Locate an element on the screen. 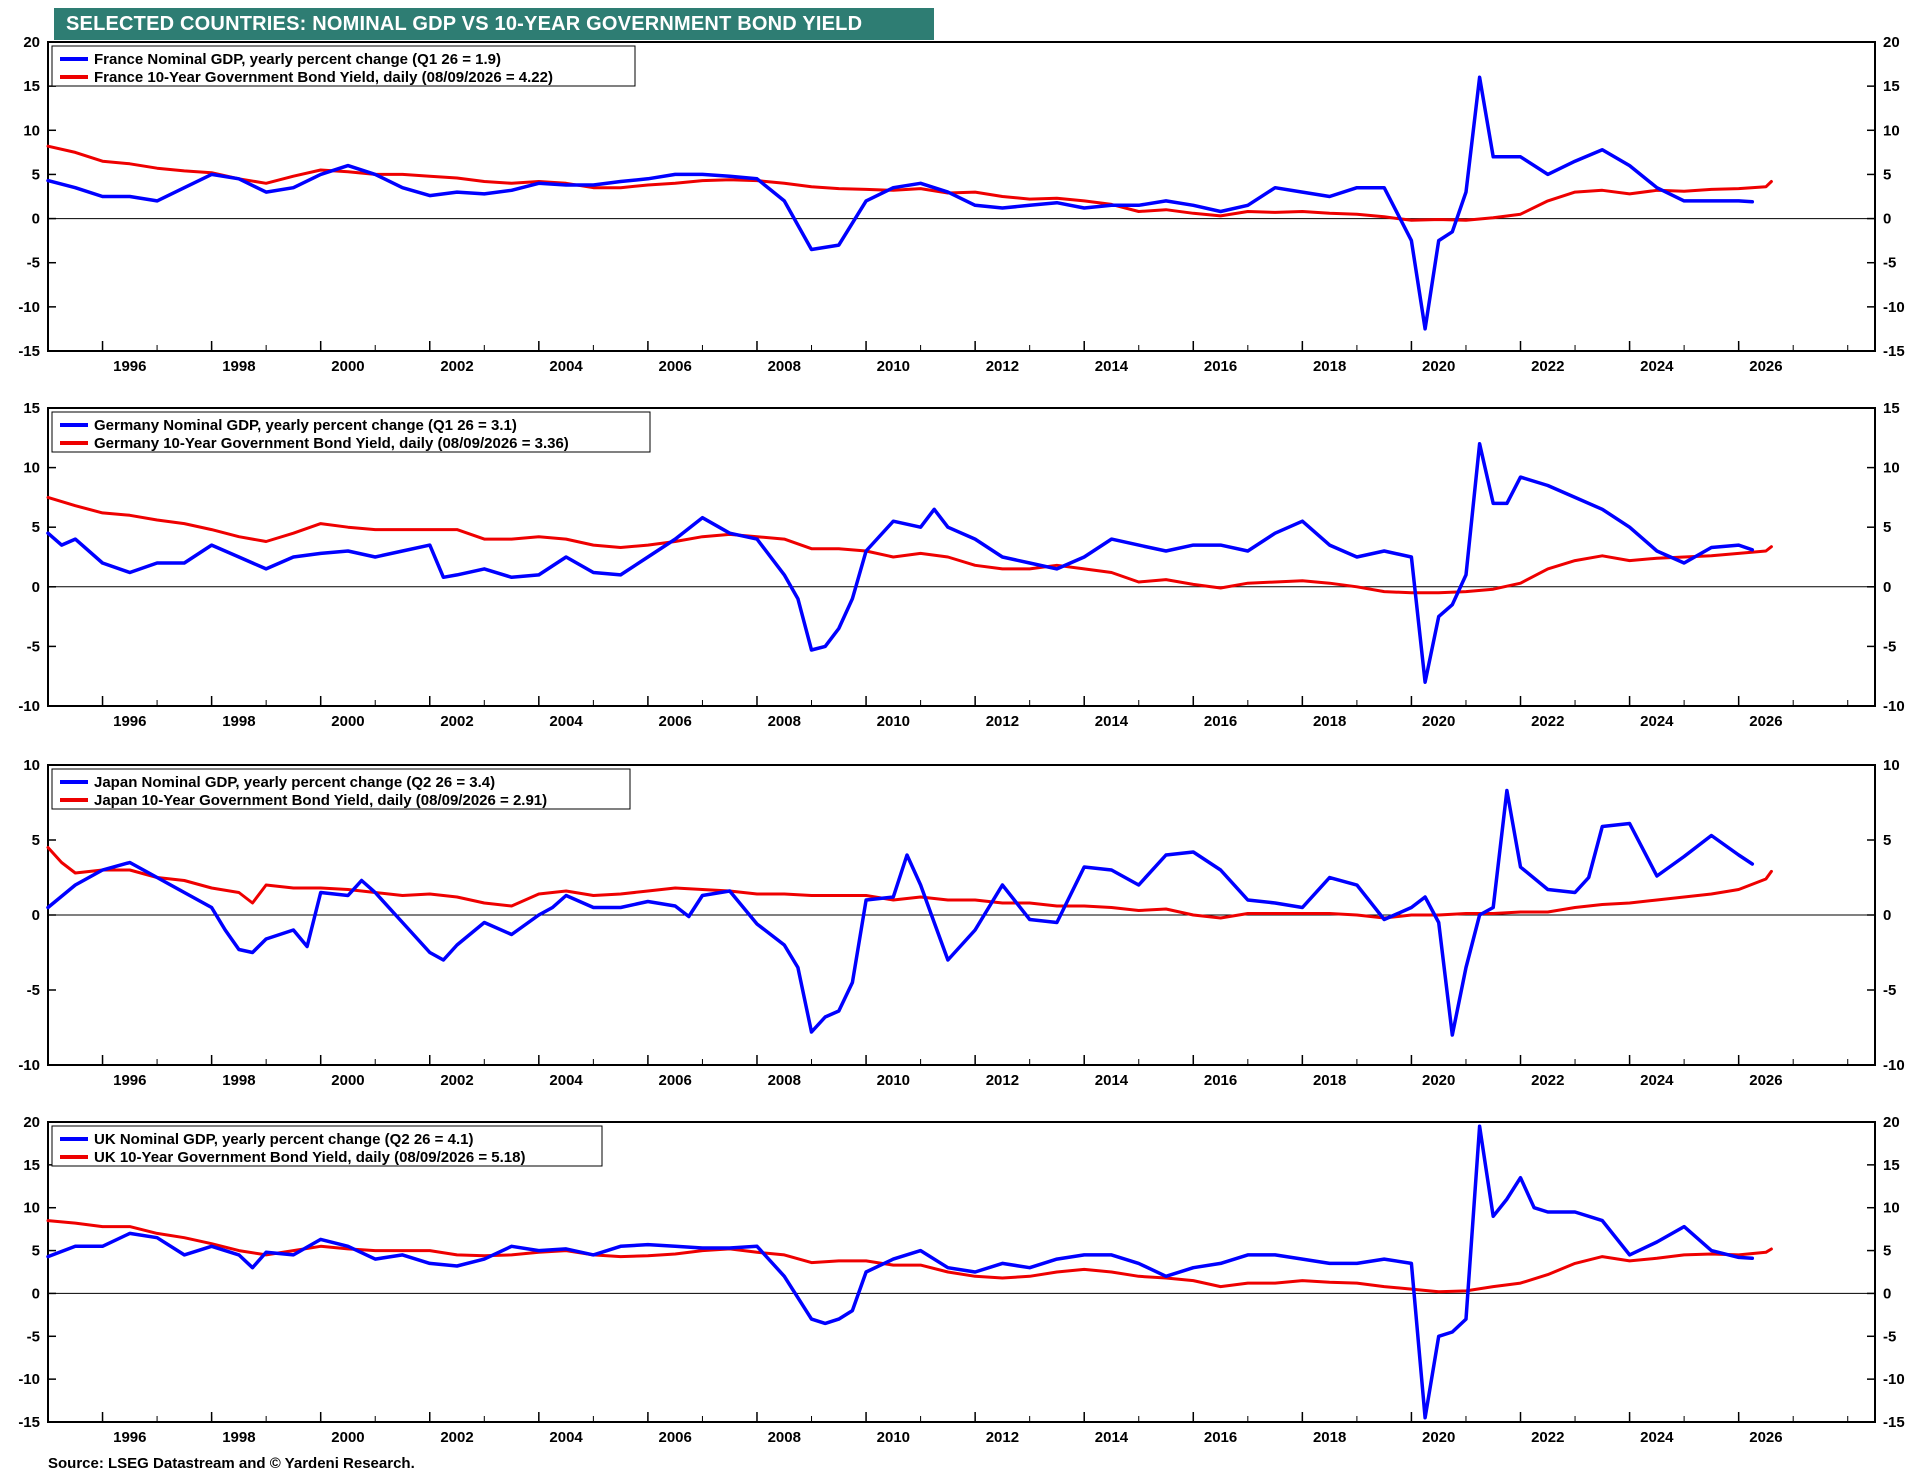  gdp-series-line is located at coordinates (900, 912).